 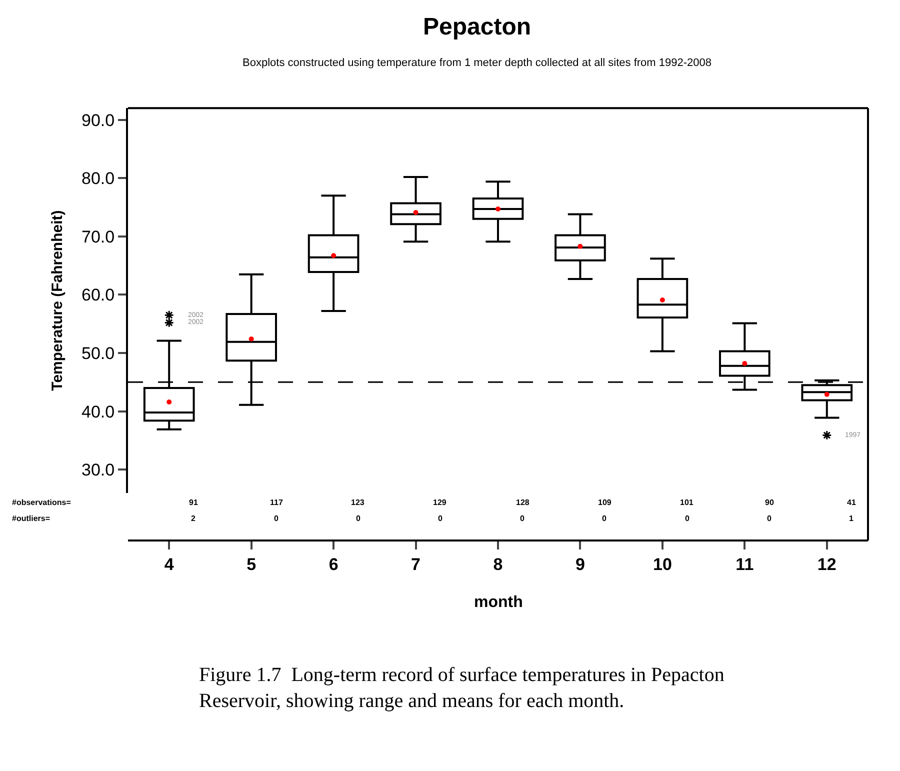 What do you see at coordinates (251, 564) in the screenshot?
I see `x-tick-label: 5` at bounding box center [251, 564].